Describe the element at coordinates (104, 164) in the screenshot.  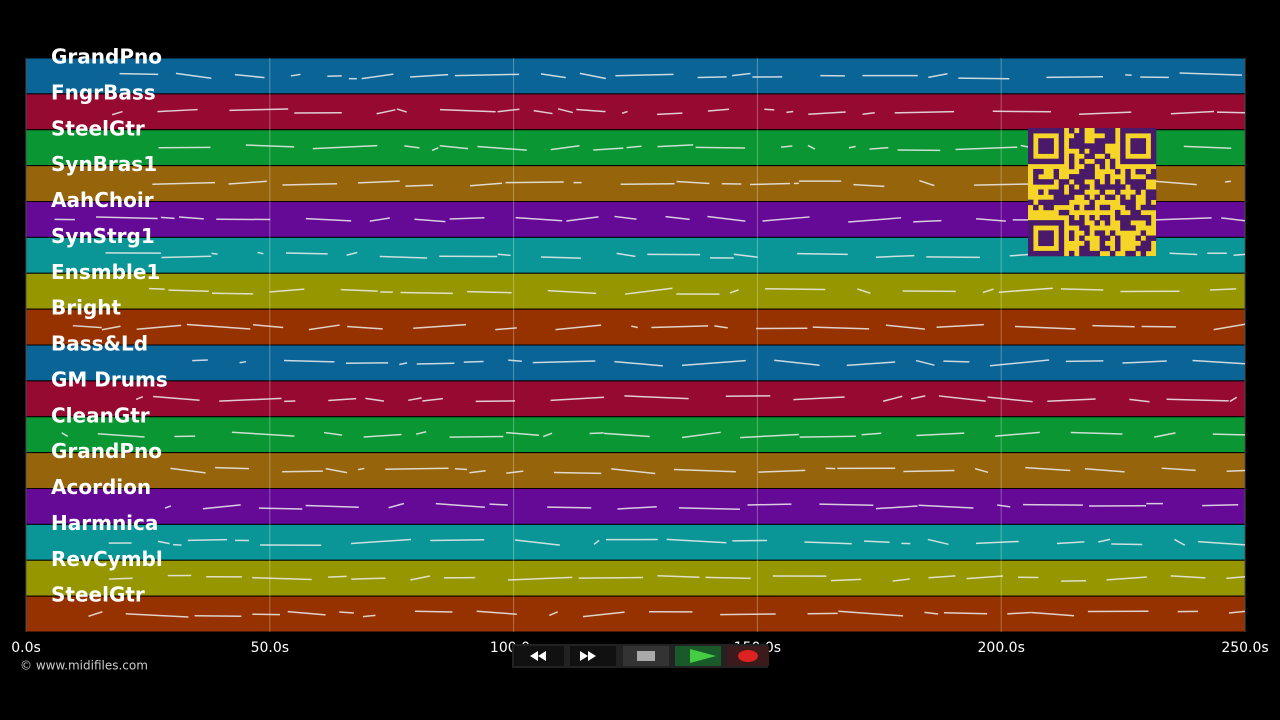
I see `track-label: SynBras1` at that location.